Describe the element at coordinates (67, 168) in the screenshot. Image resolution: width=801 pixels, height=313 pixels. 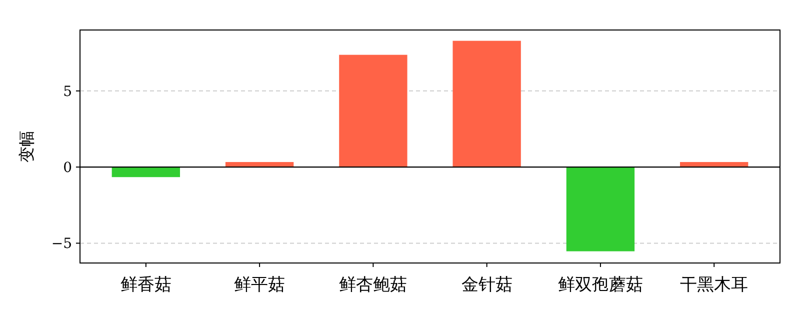
I see `y-tick-label: 0` at that location.